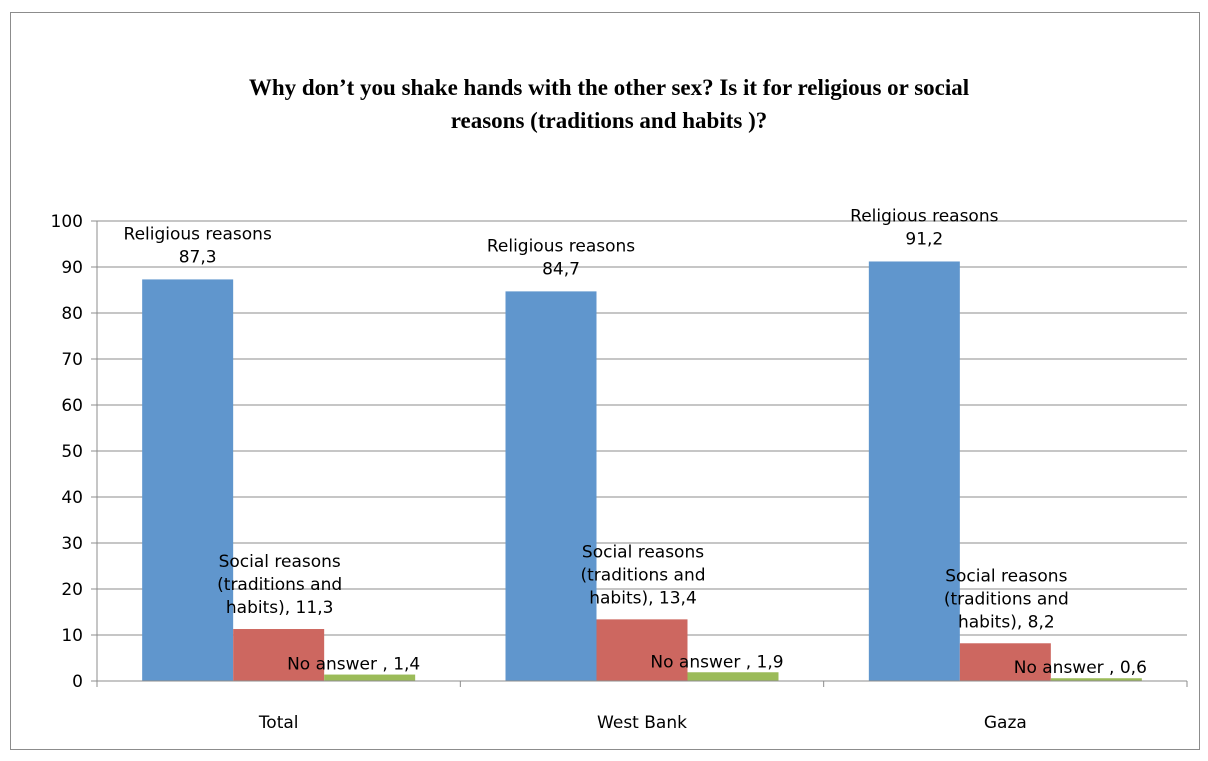 The height and width of the screenshot is (761, 1208). What do you see at coordinates (72, 498) in the screenshot?
I see `y-tick-label: 40` at bounding box center [72, 498].